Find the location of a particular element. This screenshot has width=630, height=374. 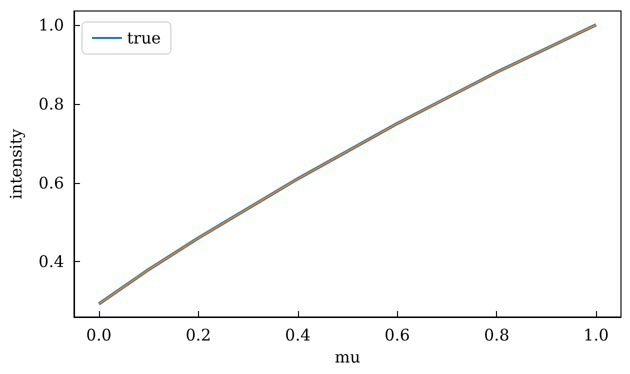

x-tick-label: 0.2 is located at coordinates (199, 335).